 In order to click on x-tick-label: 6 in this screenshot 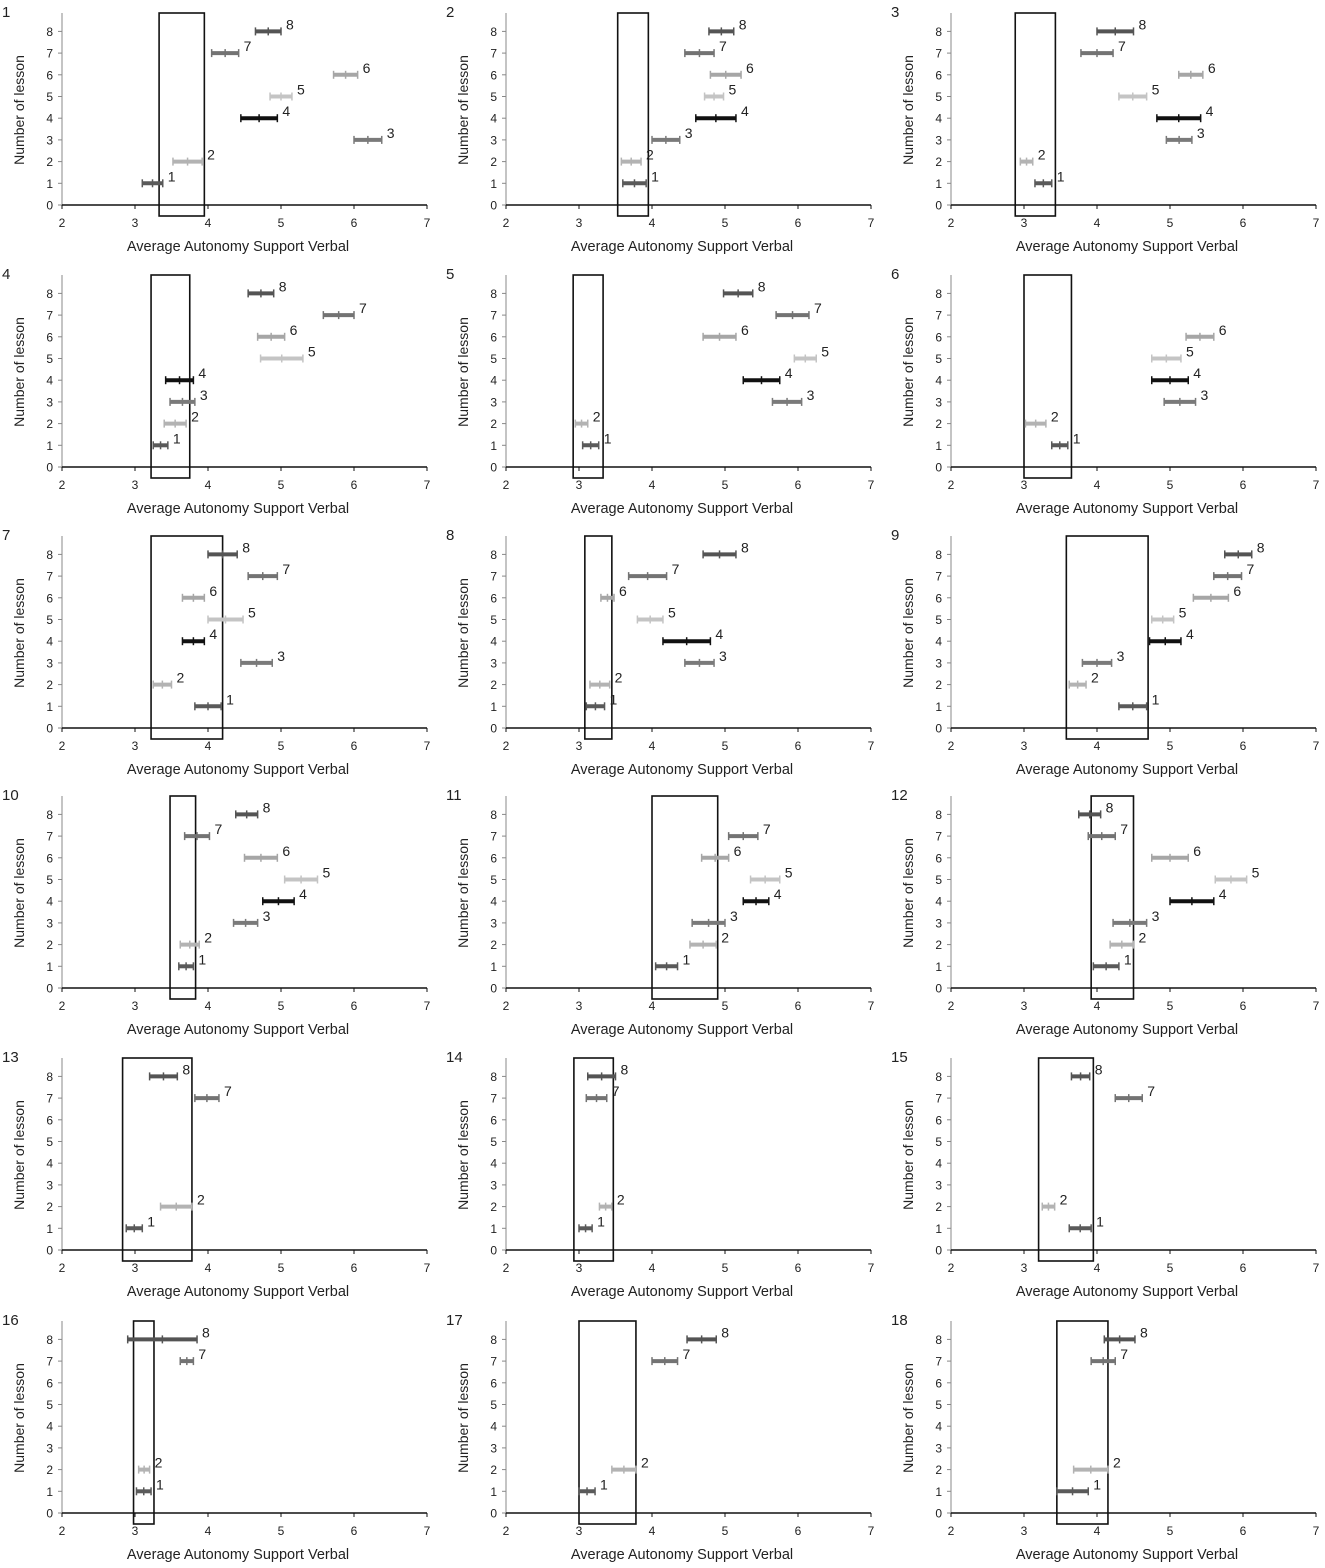, I will do `click(354, 223)`.